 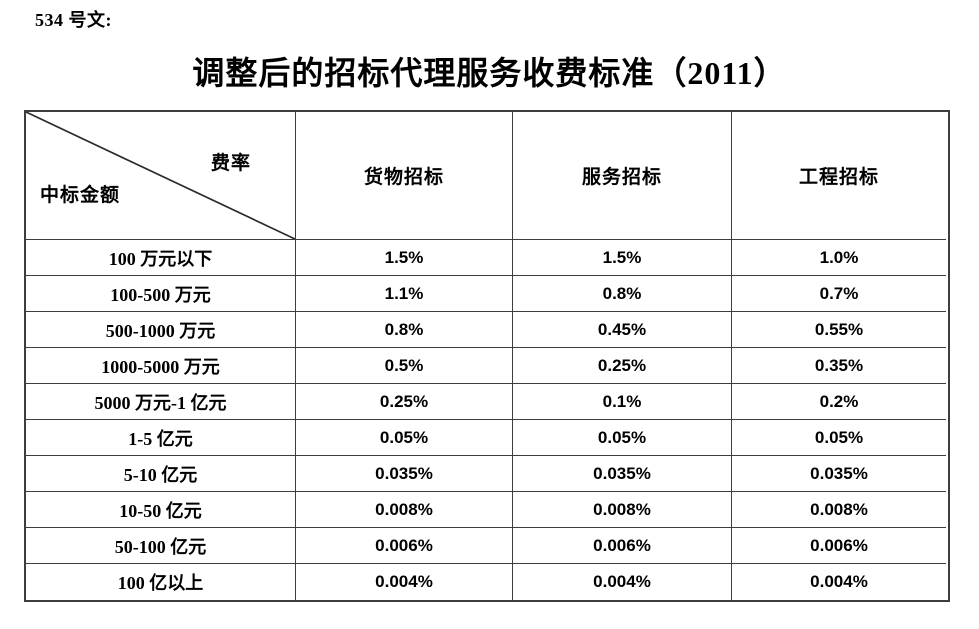 I want to click on doc-number-label: 534 号文:, so click(x=73, y=20).